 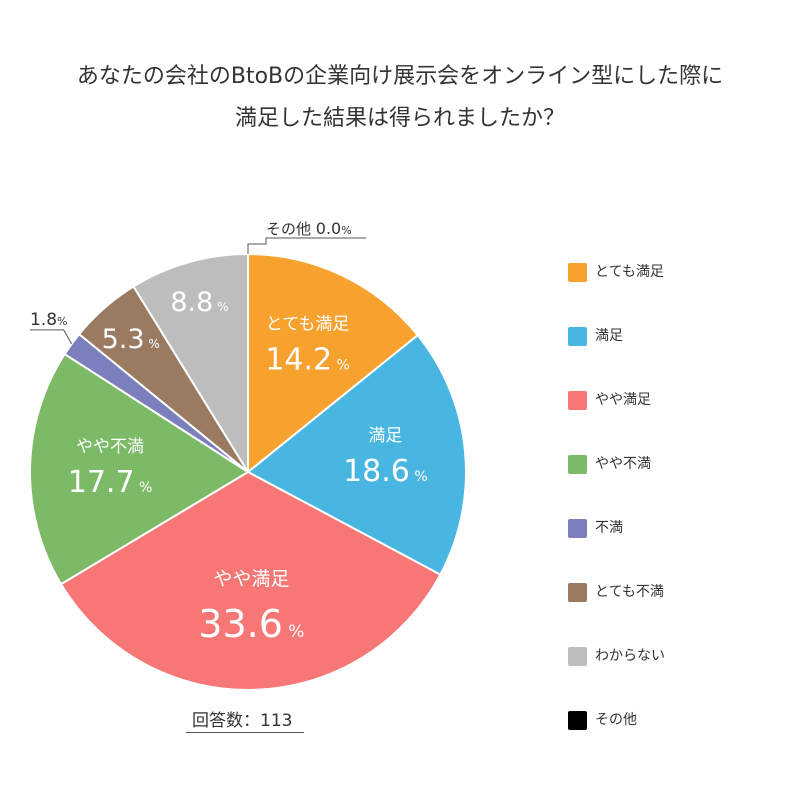 What do you see at coordinates (251, 624) in the screenshot?
I see `slice-value-label-2: 33.6 %` at bounding box center [251, 624].